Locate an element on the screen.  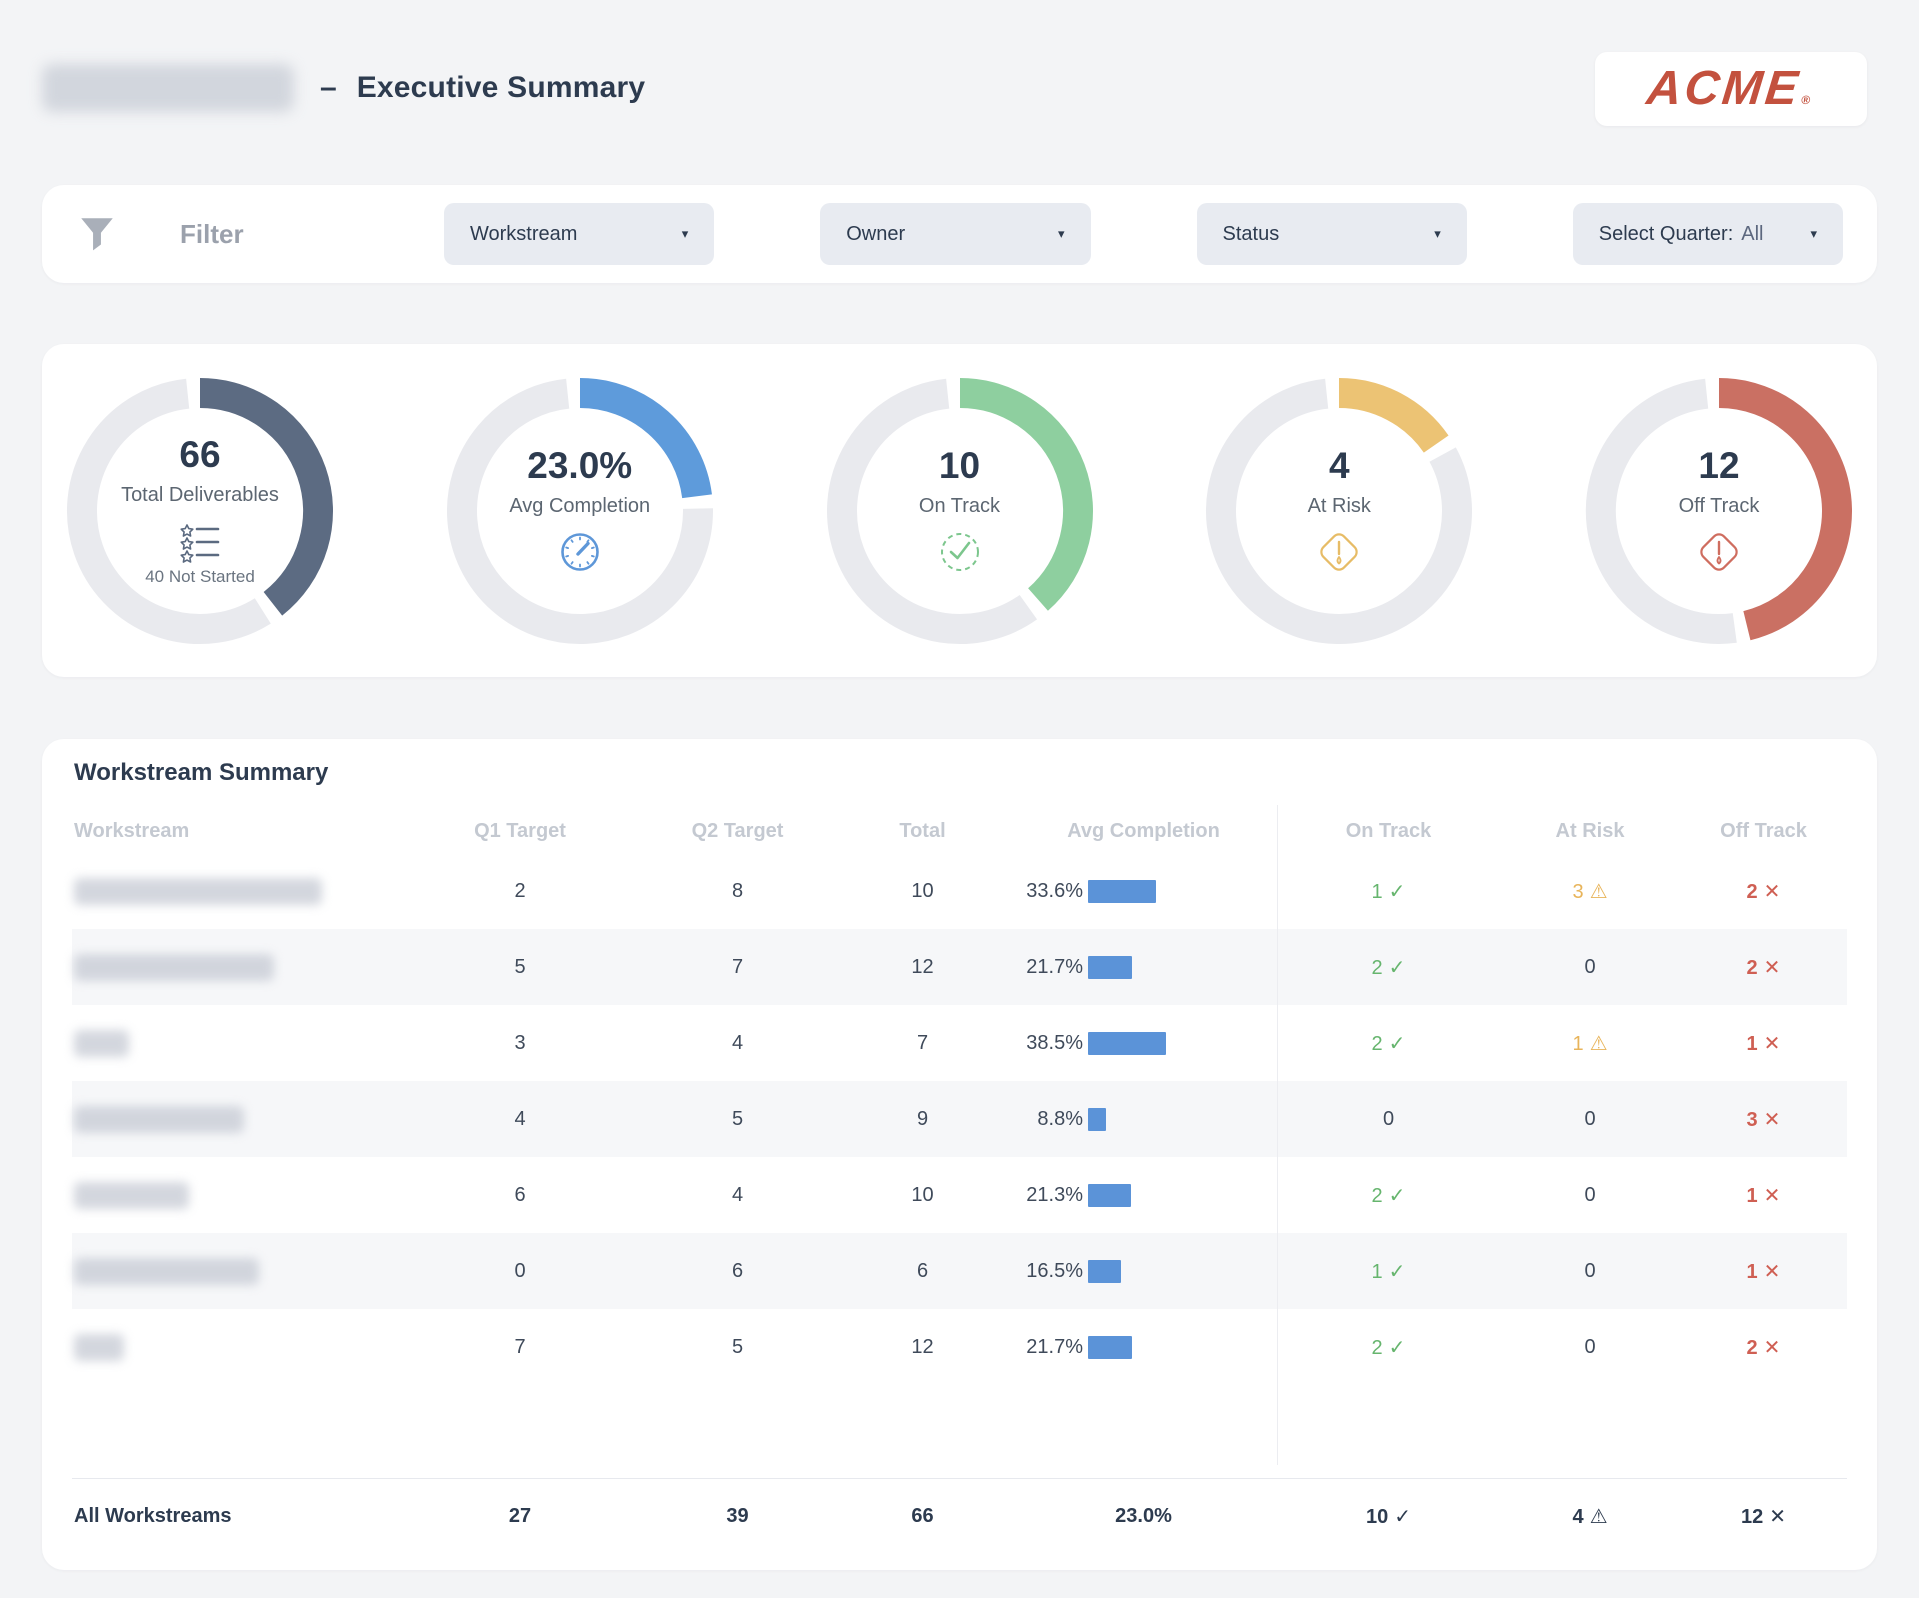
table-row: 5 7 12 21.7% 2 ✓ 0 2 ✕ is located at coordinates (959, 967).